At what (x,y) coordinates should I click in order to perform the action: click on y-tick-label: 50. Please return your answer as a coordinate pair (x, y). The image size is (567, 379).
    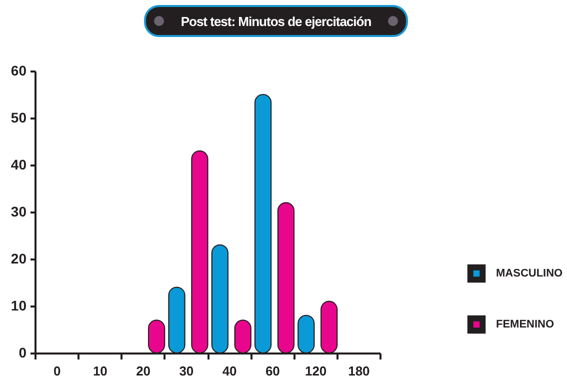
    Looking at the image, I should click on (18, 118).